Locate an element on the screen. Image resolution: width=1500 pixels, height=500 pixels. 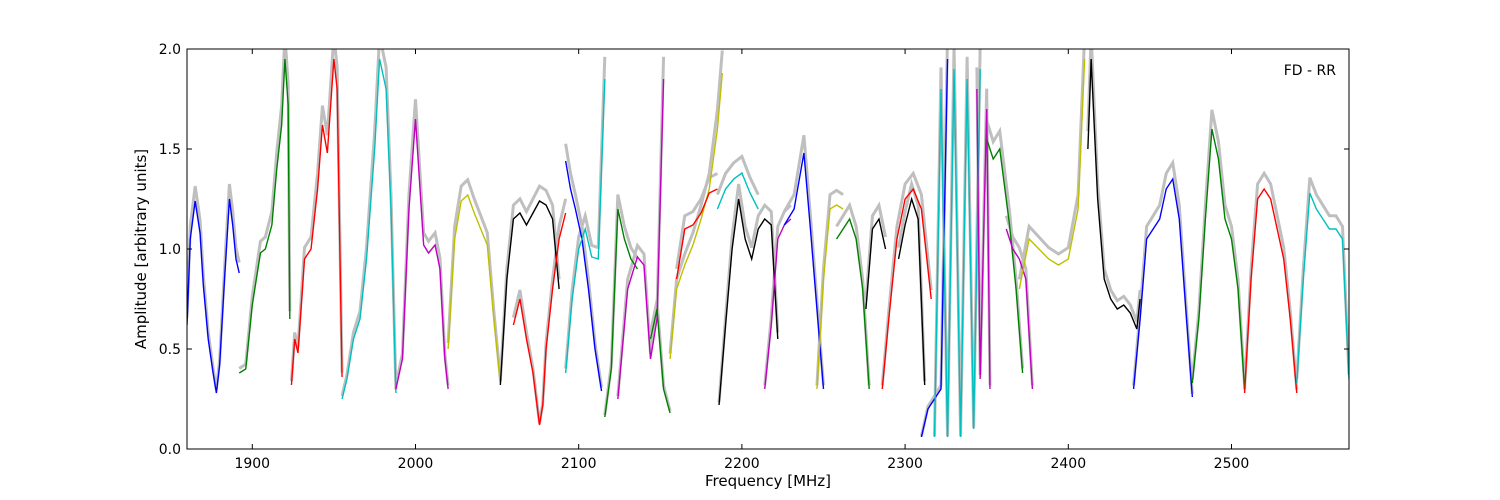
y-tick-label: 1.5 is located at coordinates (170, 150).